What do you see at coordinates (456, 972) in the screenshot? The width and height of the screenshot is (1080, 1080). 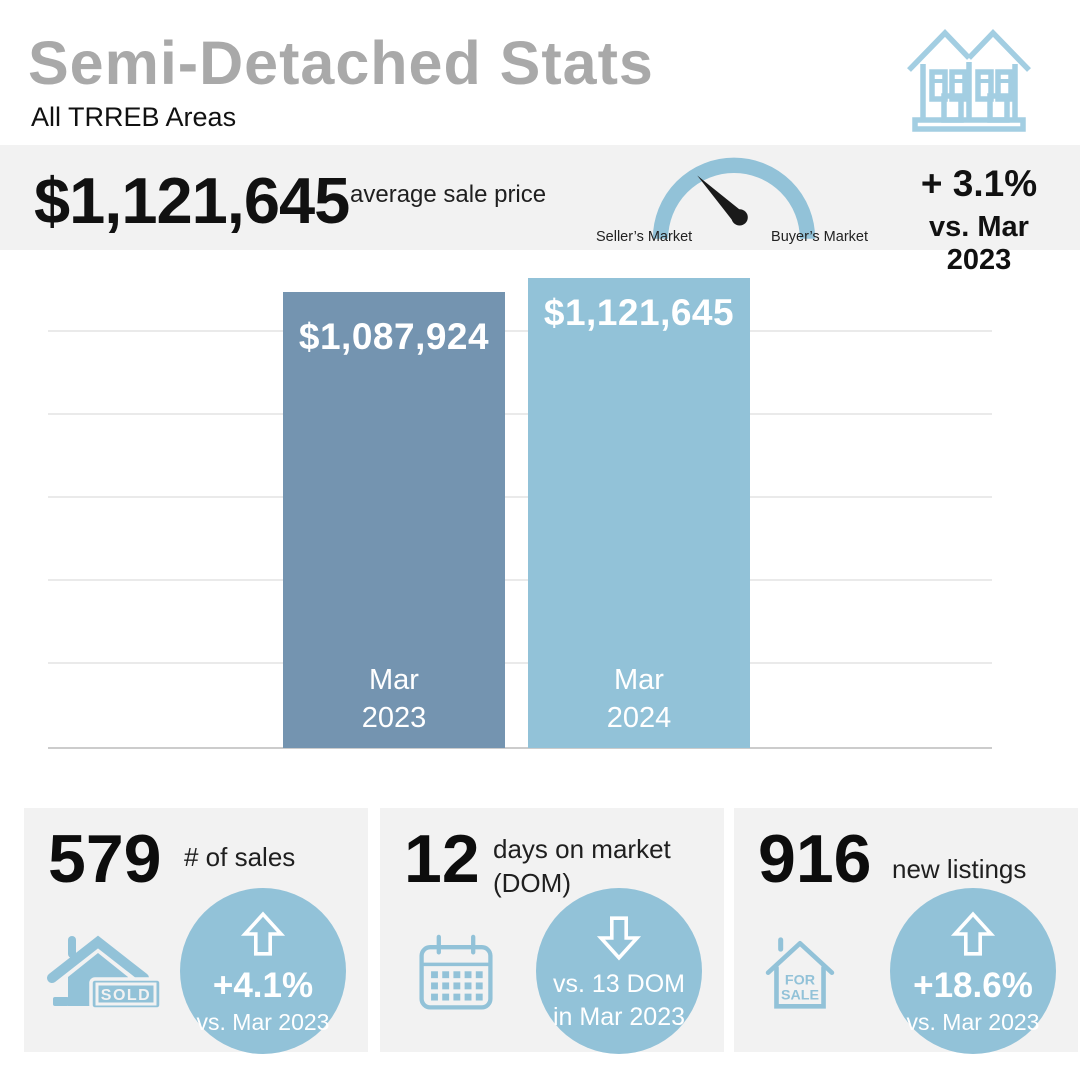 I see `calendar-icon` at bounding box center [456, 972].